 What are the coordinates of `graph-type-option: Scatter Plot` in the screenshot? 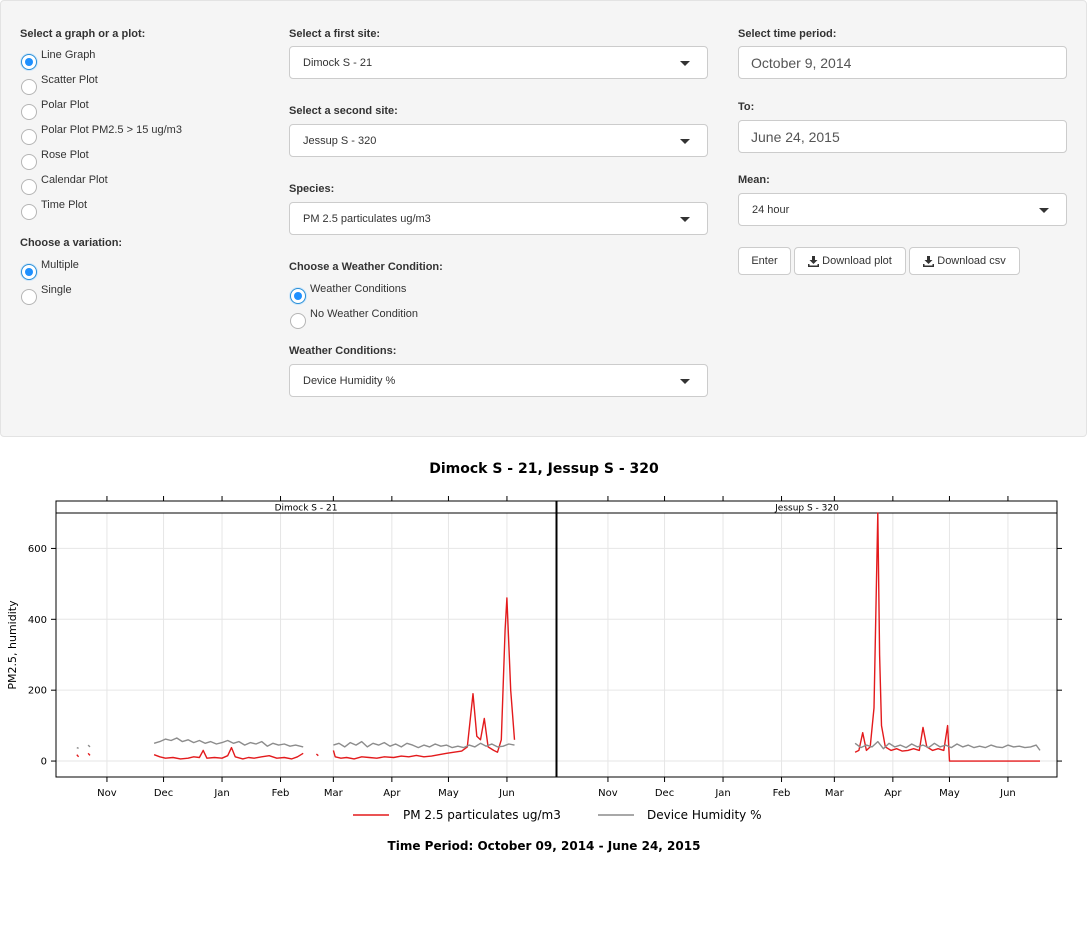 It's located at (59, 83).